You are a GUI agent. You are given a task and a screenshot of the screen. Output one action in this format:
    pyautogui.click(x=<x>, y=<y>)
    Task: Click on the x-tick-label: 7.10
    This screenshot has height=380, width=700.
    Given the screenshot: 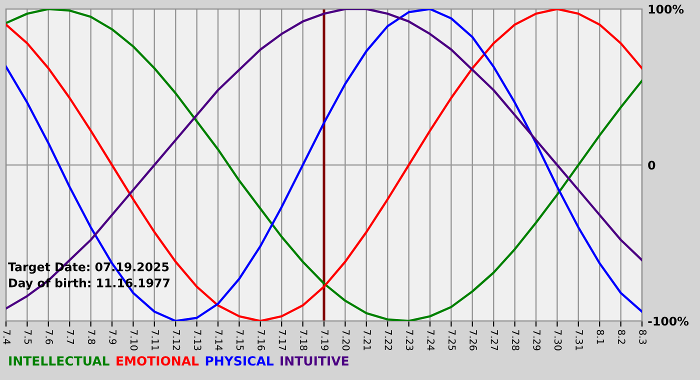 What is the action you would take?
    pyautogui.click(x=134, y=340)
    